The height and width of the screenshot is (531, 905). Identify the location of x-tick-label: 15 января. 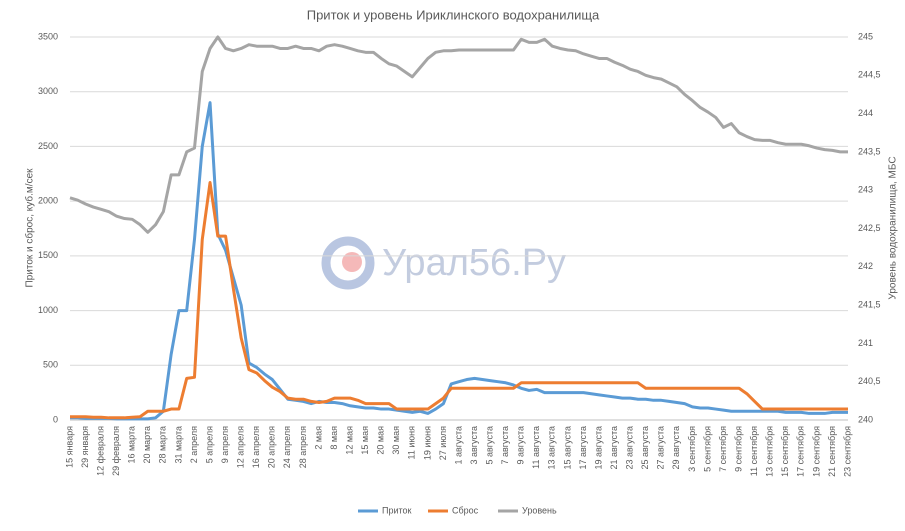
(69, 447).